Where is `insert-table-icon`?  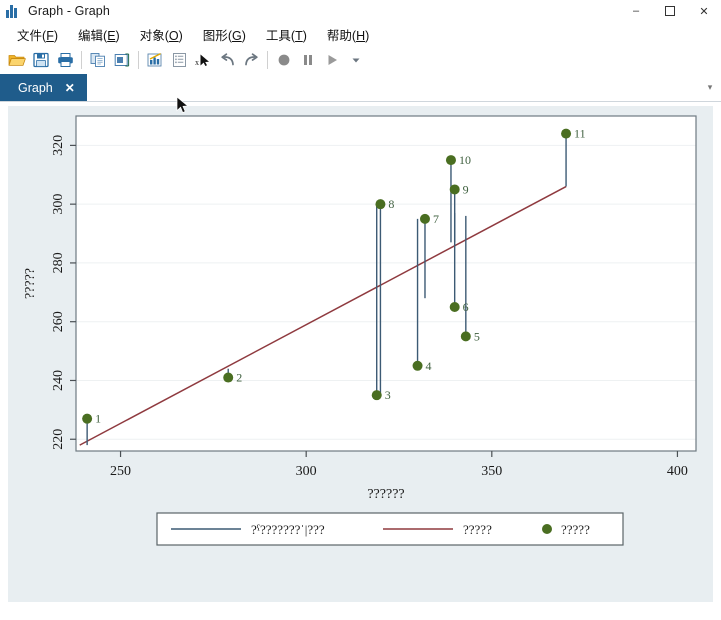 insert-table-icon is located at coordinates (179, 60).